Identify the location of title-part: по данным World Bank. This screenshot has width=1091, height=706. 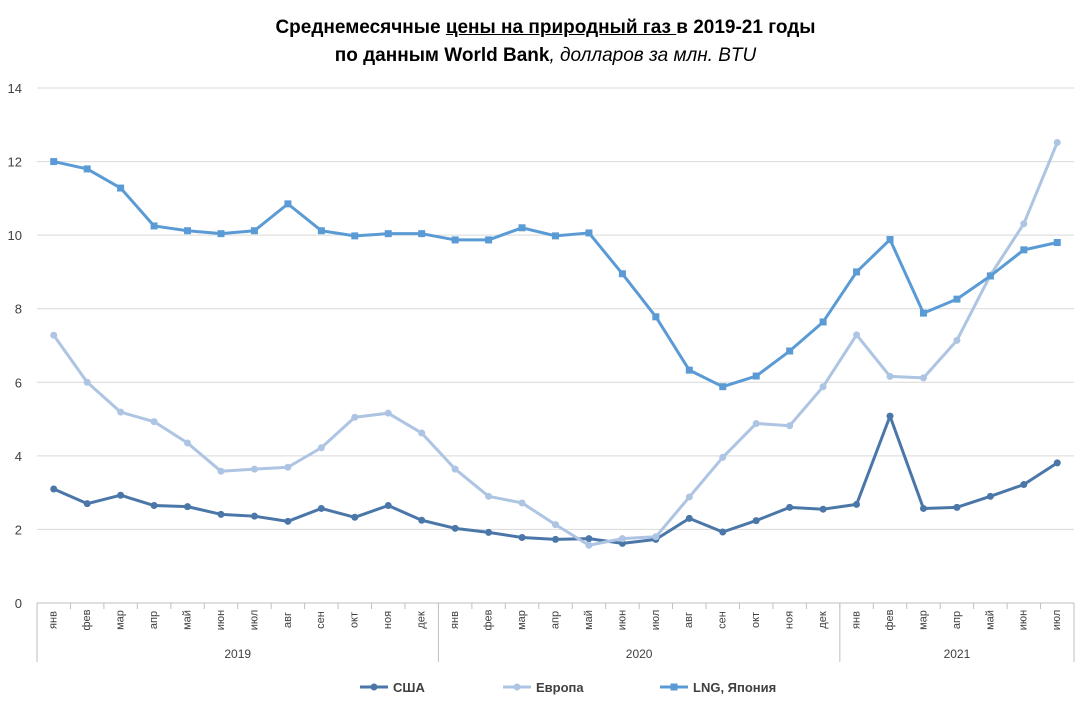
(442, 55).